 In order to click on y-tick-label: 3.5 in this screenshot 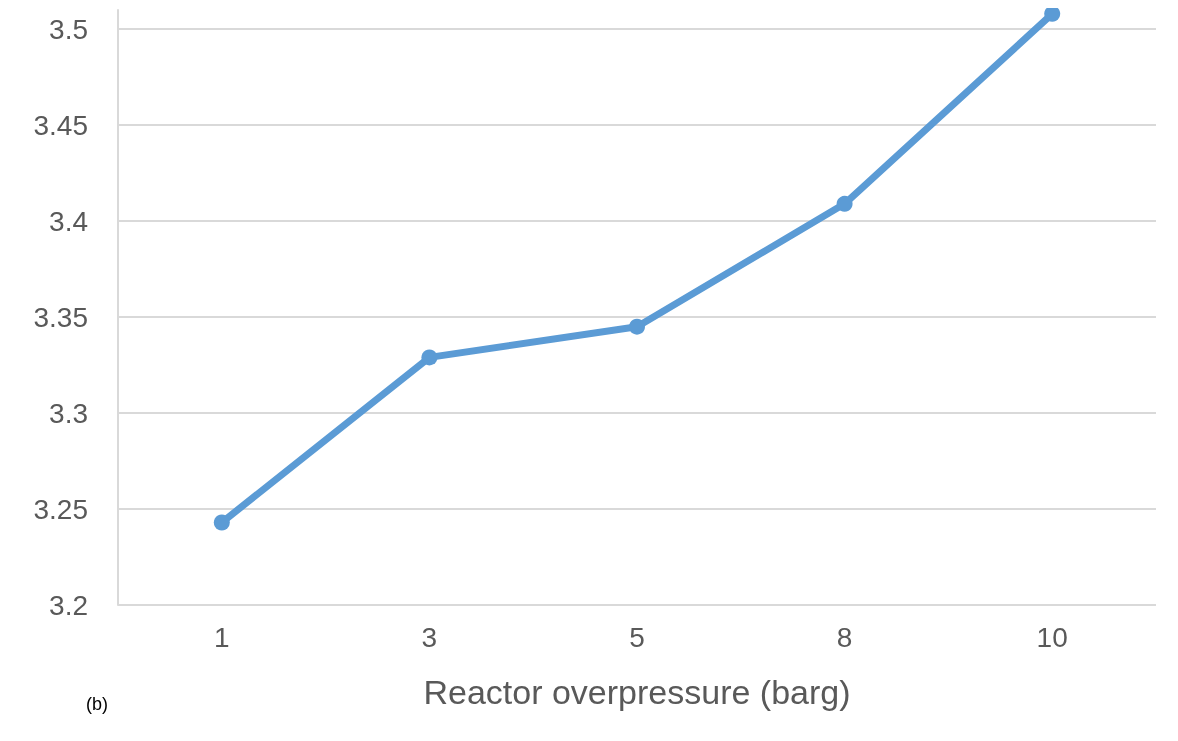, I will do `click(68, 29)`.